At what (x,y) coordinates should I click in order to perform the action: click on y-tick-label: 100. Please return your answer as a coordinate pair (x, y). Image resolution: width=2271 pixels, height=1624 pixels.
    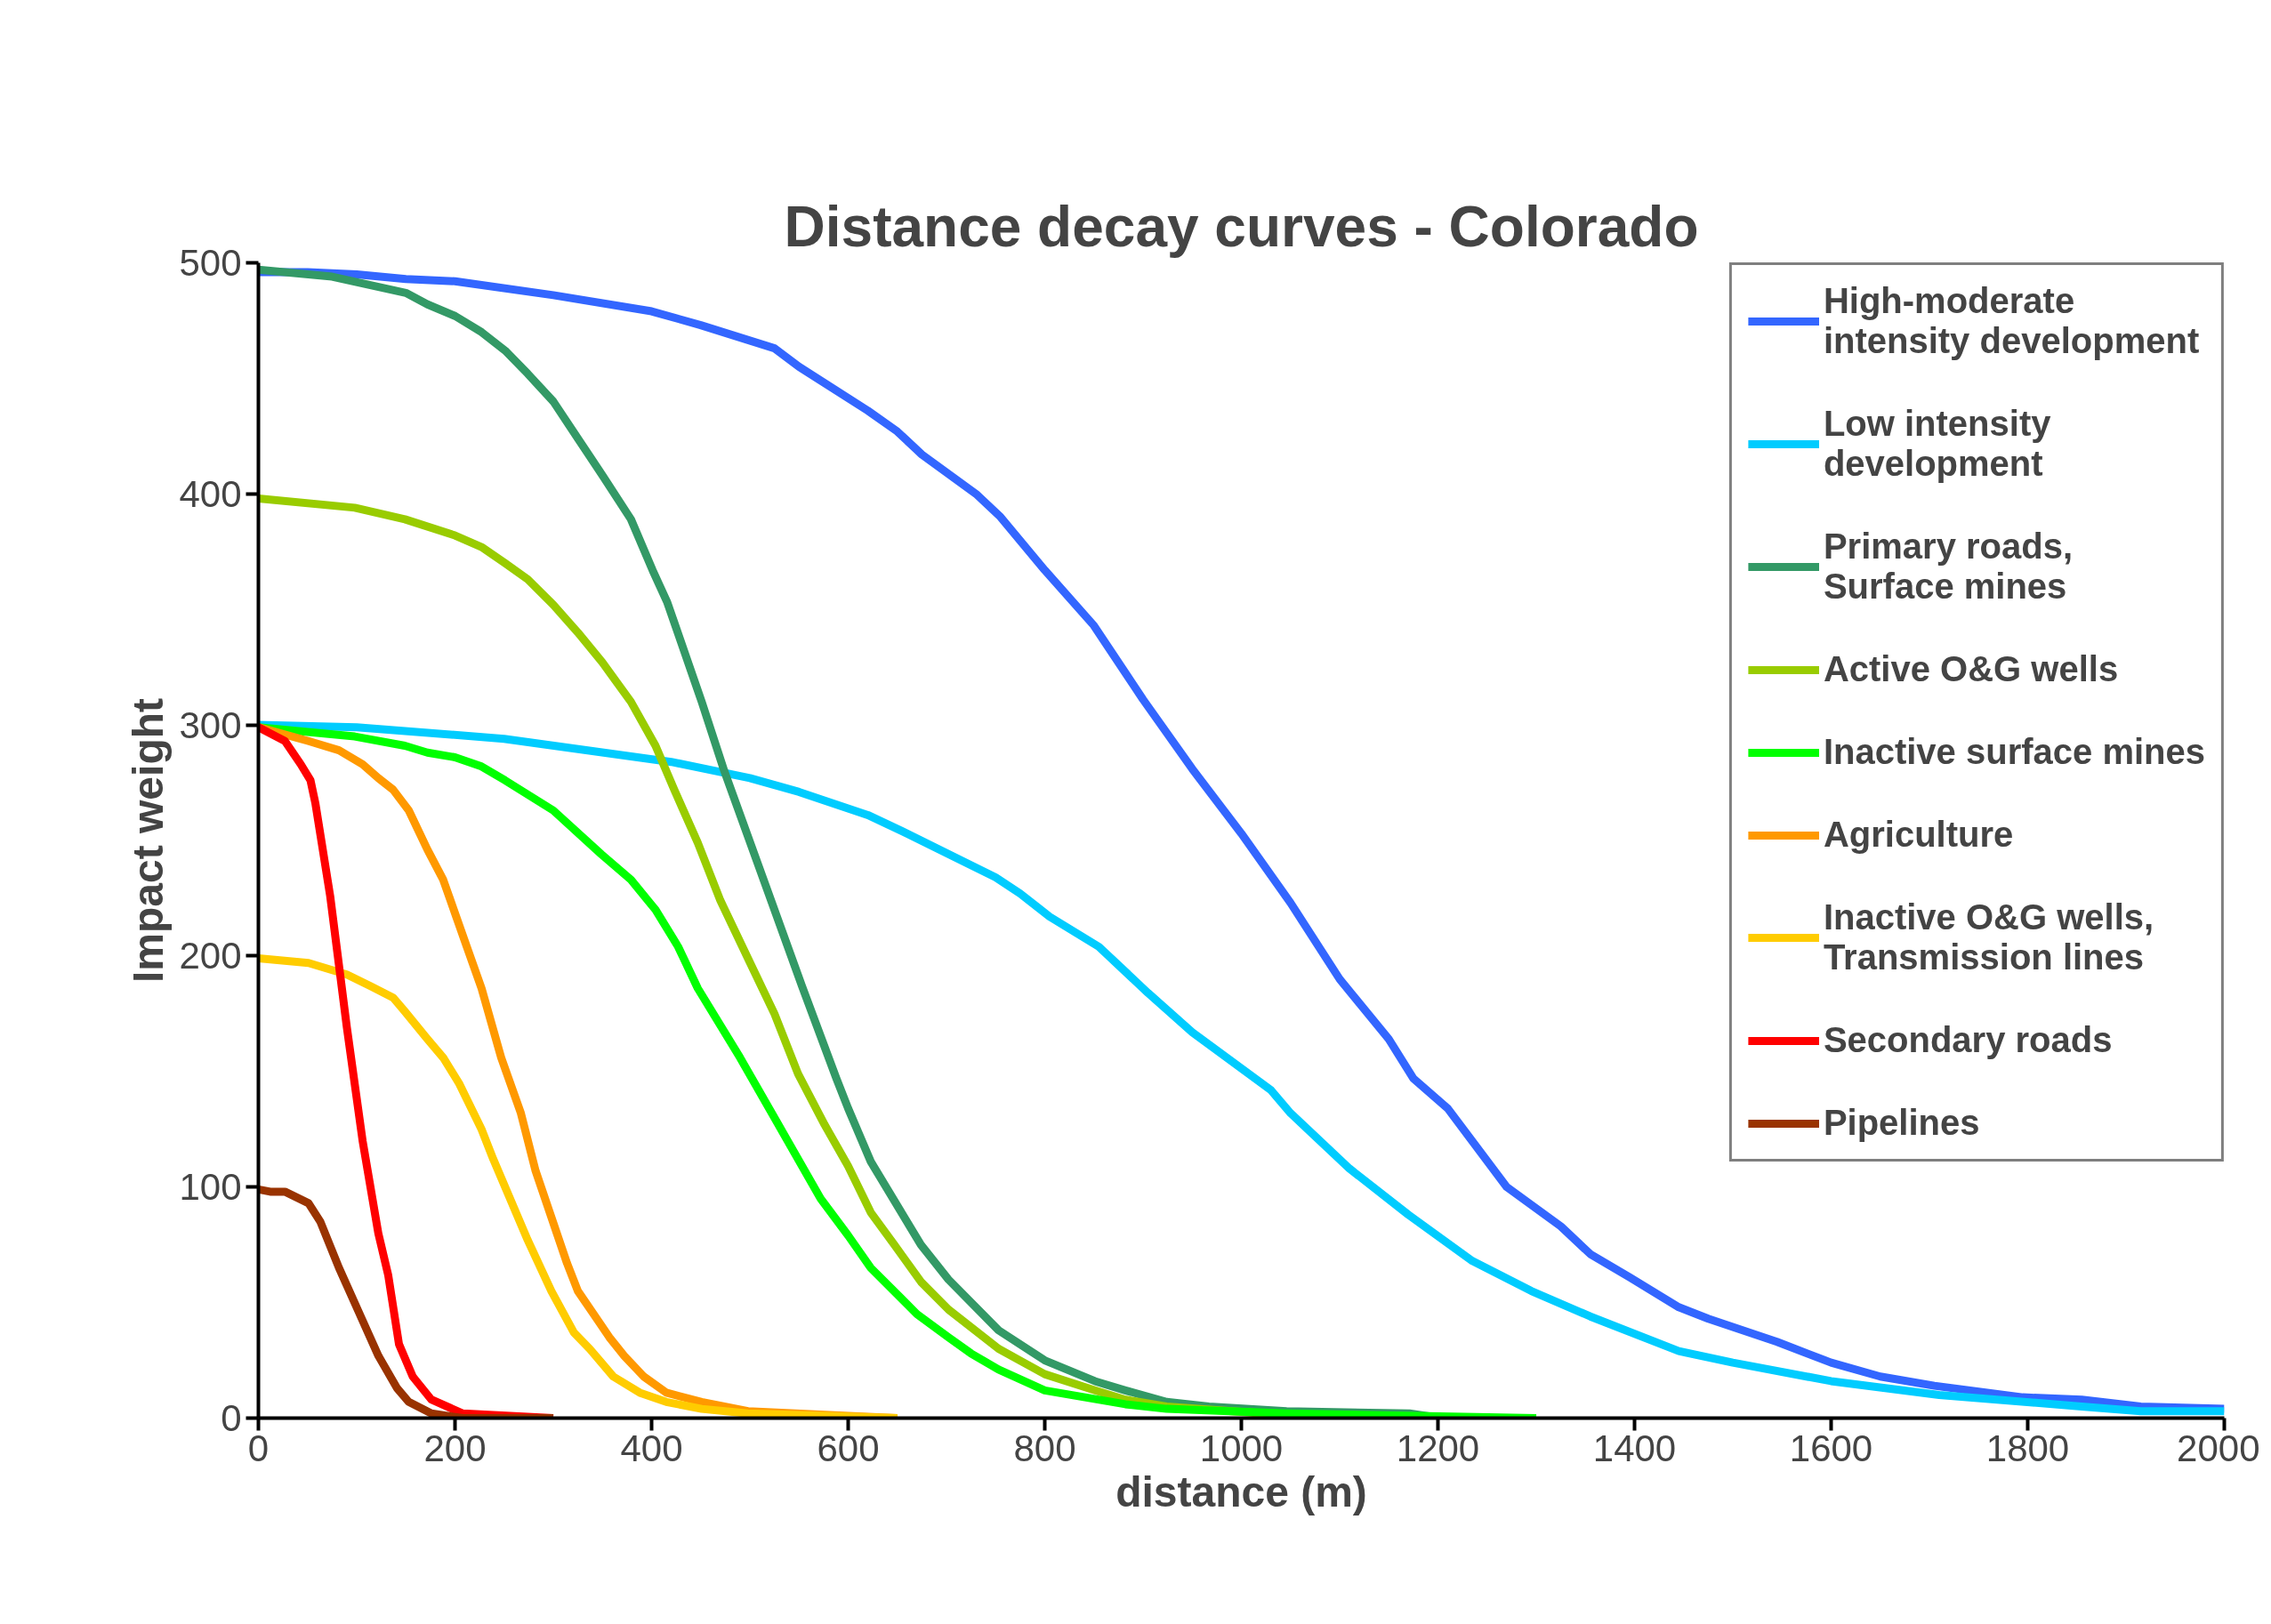
    Looking at the image, I should click on (210, 1187).